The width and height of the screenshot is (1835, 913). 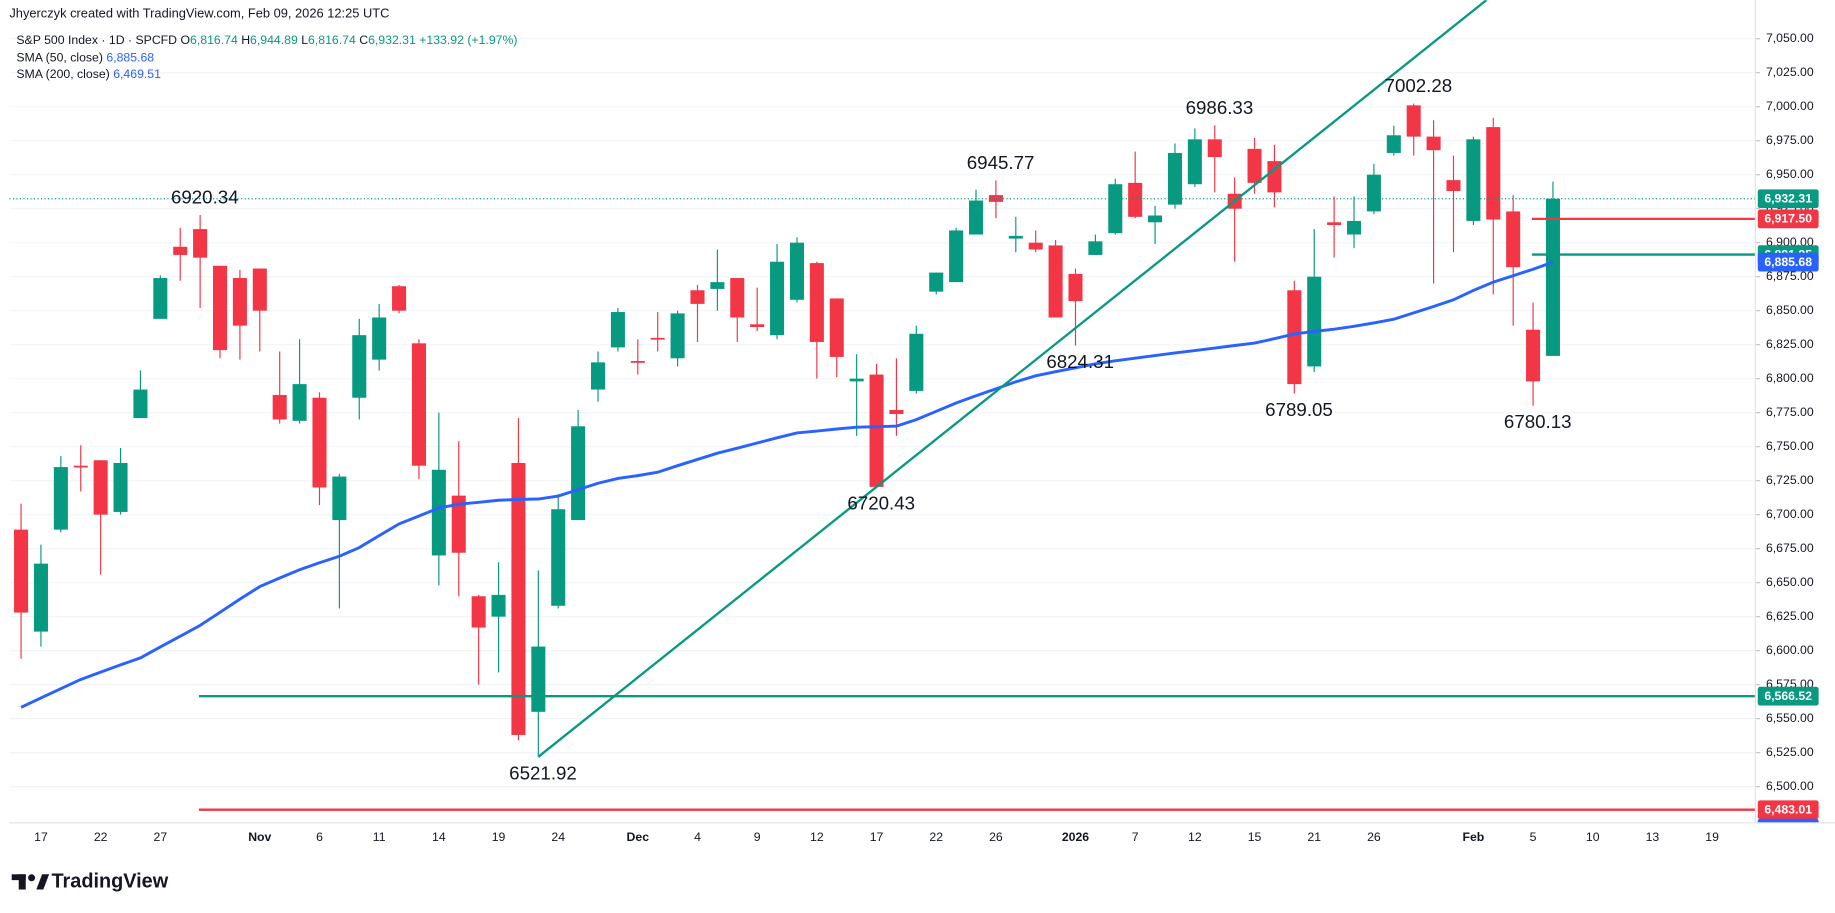 What do you see at coordinates (996, 837) in the screenshot?
I see `x-tick-label: 26` at bounding box center [996, 837].